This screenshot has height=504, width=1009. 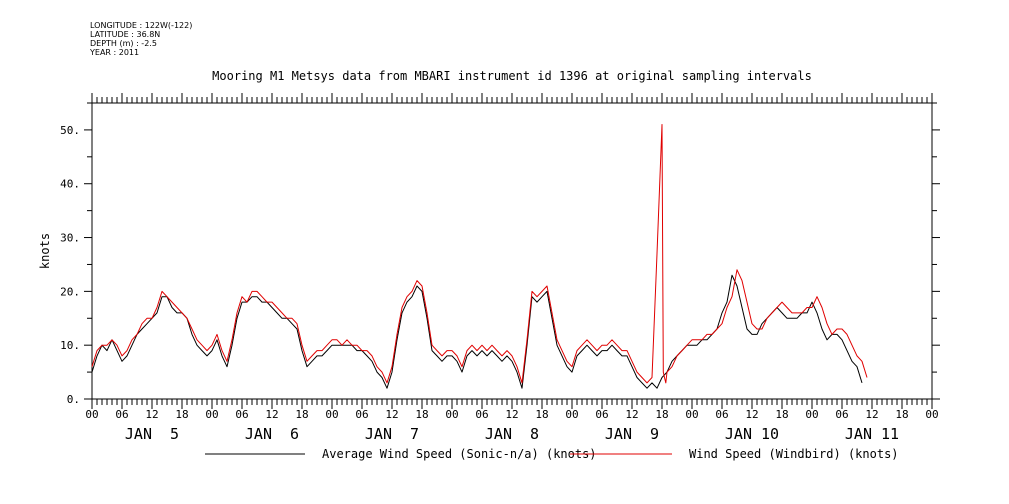 I want to click on depth-label: DEPTH (m) : -2.5, so click(x=123, y=43).